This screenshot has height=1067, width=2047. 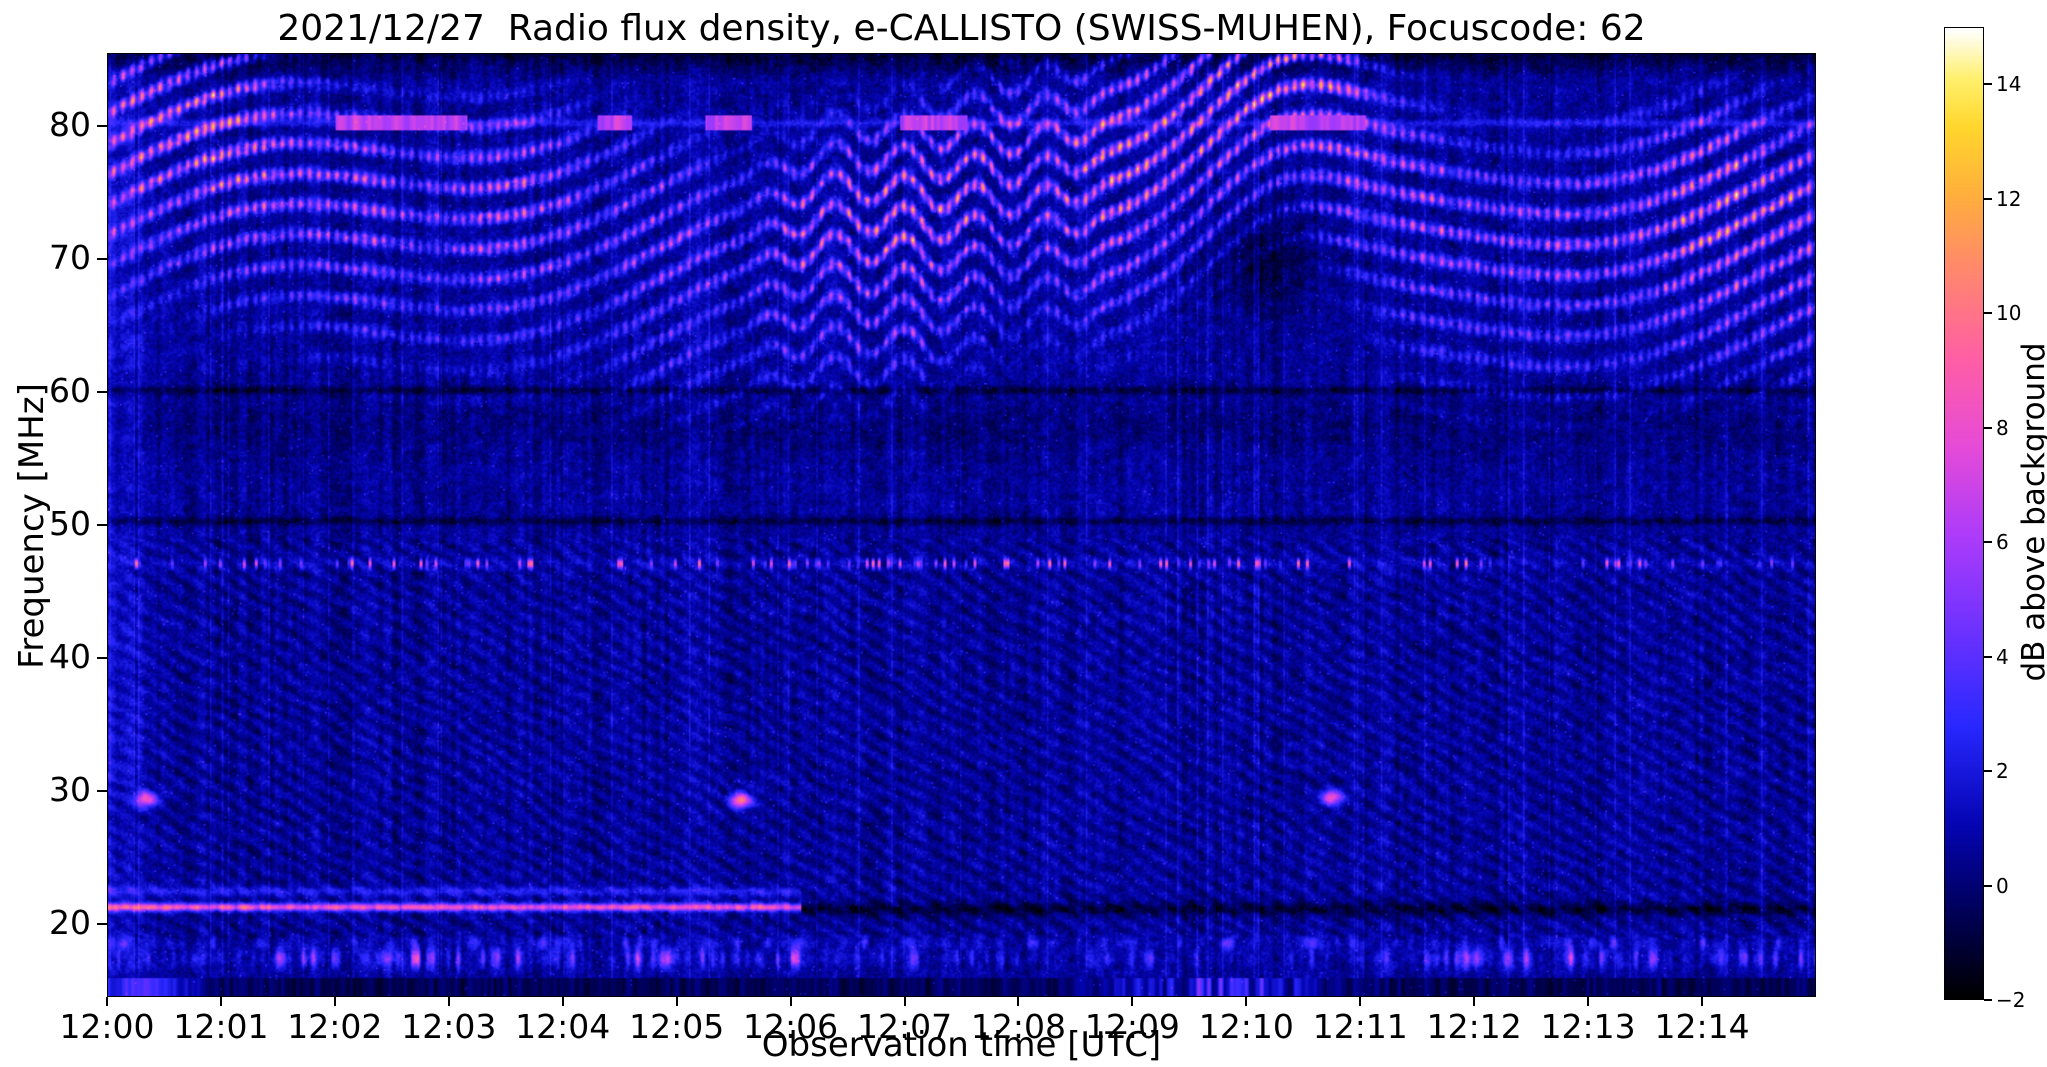 What do you see at coordinates (677, 1026) in the screenshot?
I see `x-tick-label: 12:05` at bounding box center [677, 1026].